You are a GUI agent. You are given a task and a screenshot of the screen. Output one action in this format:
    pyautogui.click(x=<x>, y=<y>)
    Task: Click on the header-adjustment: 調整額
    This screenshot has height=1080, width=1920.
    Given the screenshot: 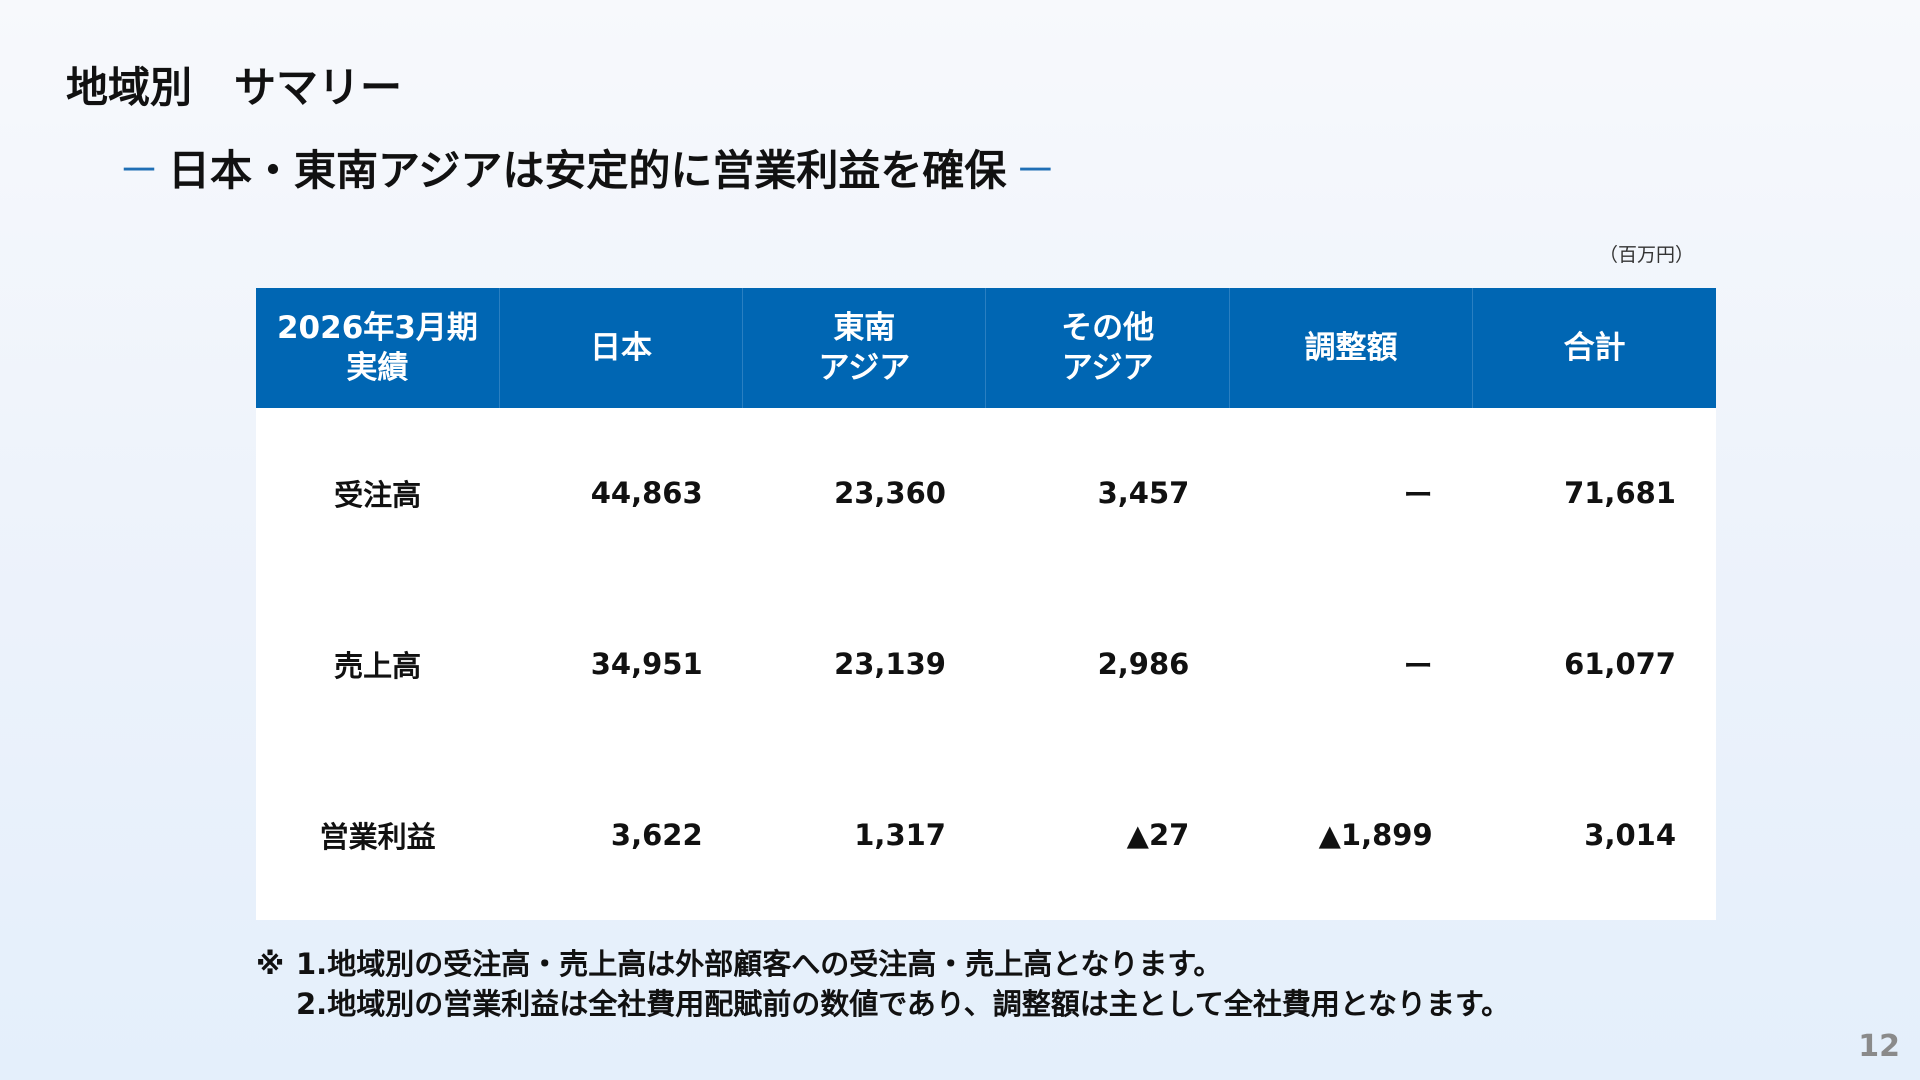 What is the action you would take?
    pyautogui.click(x=1350, y=348)
    